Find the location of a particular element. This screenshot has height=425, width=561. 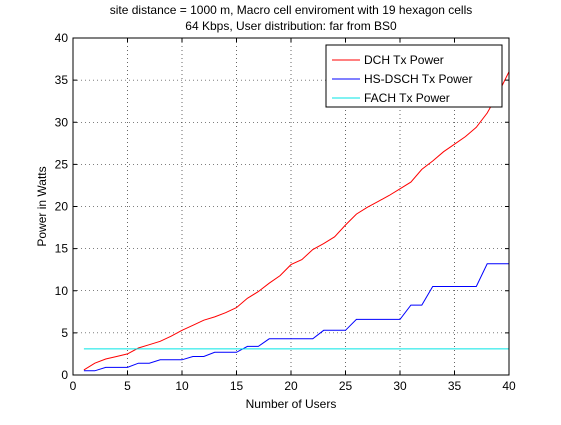

legend-label-2: HS-DSCH Tx Power is located at coordinates (418, 79).